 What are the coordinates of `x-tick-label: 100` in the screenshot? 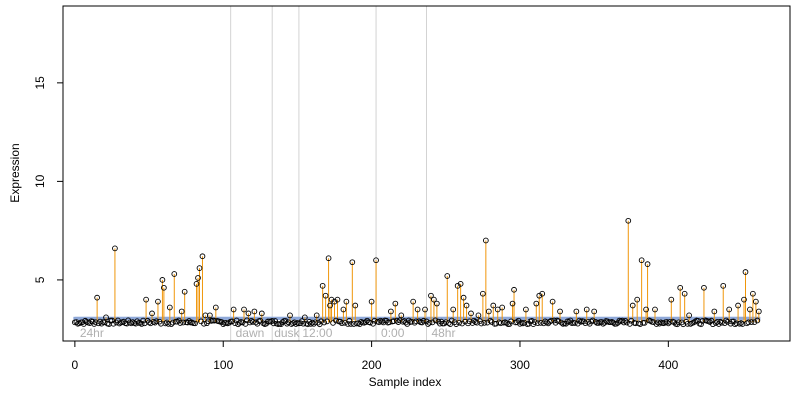 It's located at (223, 365).